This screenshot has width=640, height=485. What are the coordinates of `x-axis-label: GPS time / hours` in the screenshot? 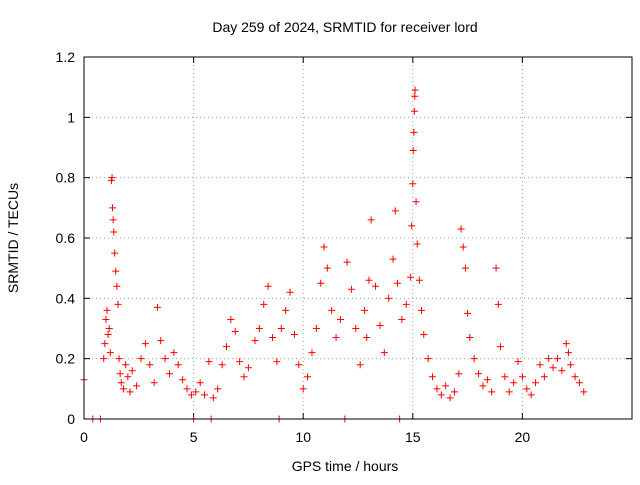 It's located at (345, 466).